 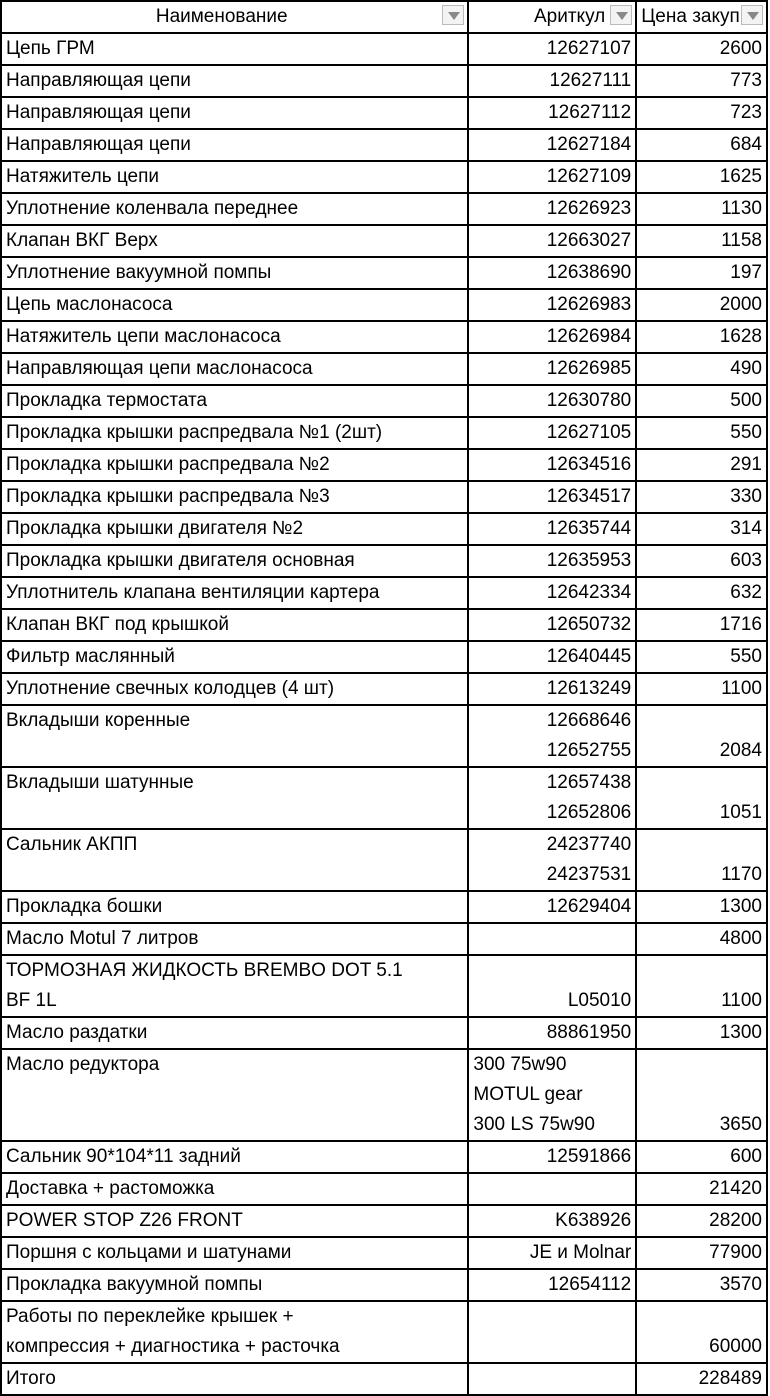 What do you see at coordinates (701, 337) in the screenshot?
I see `cell-price: 1628` at bounding box center [701, 337].